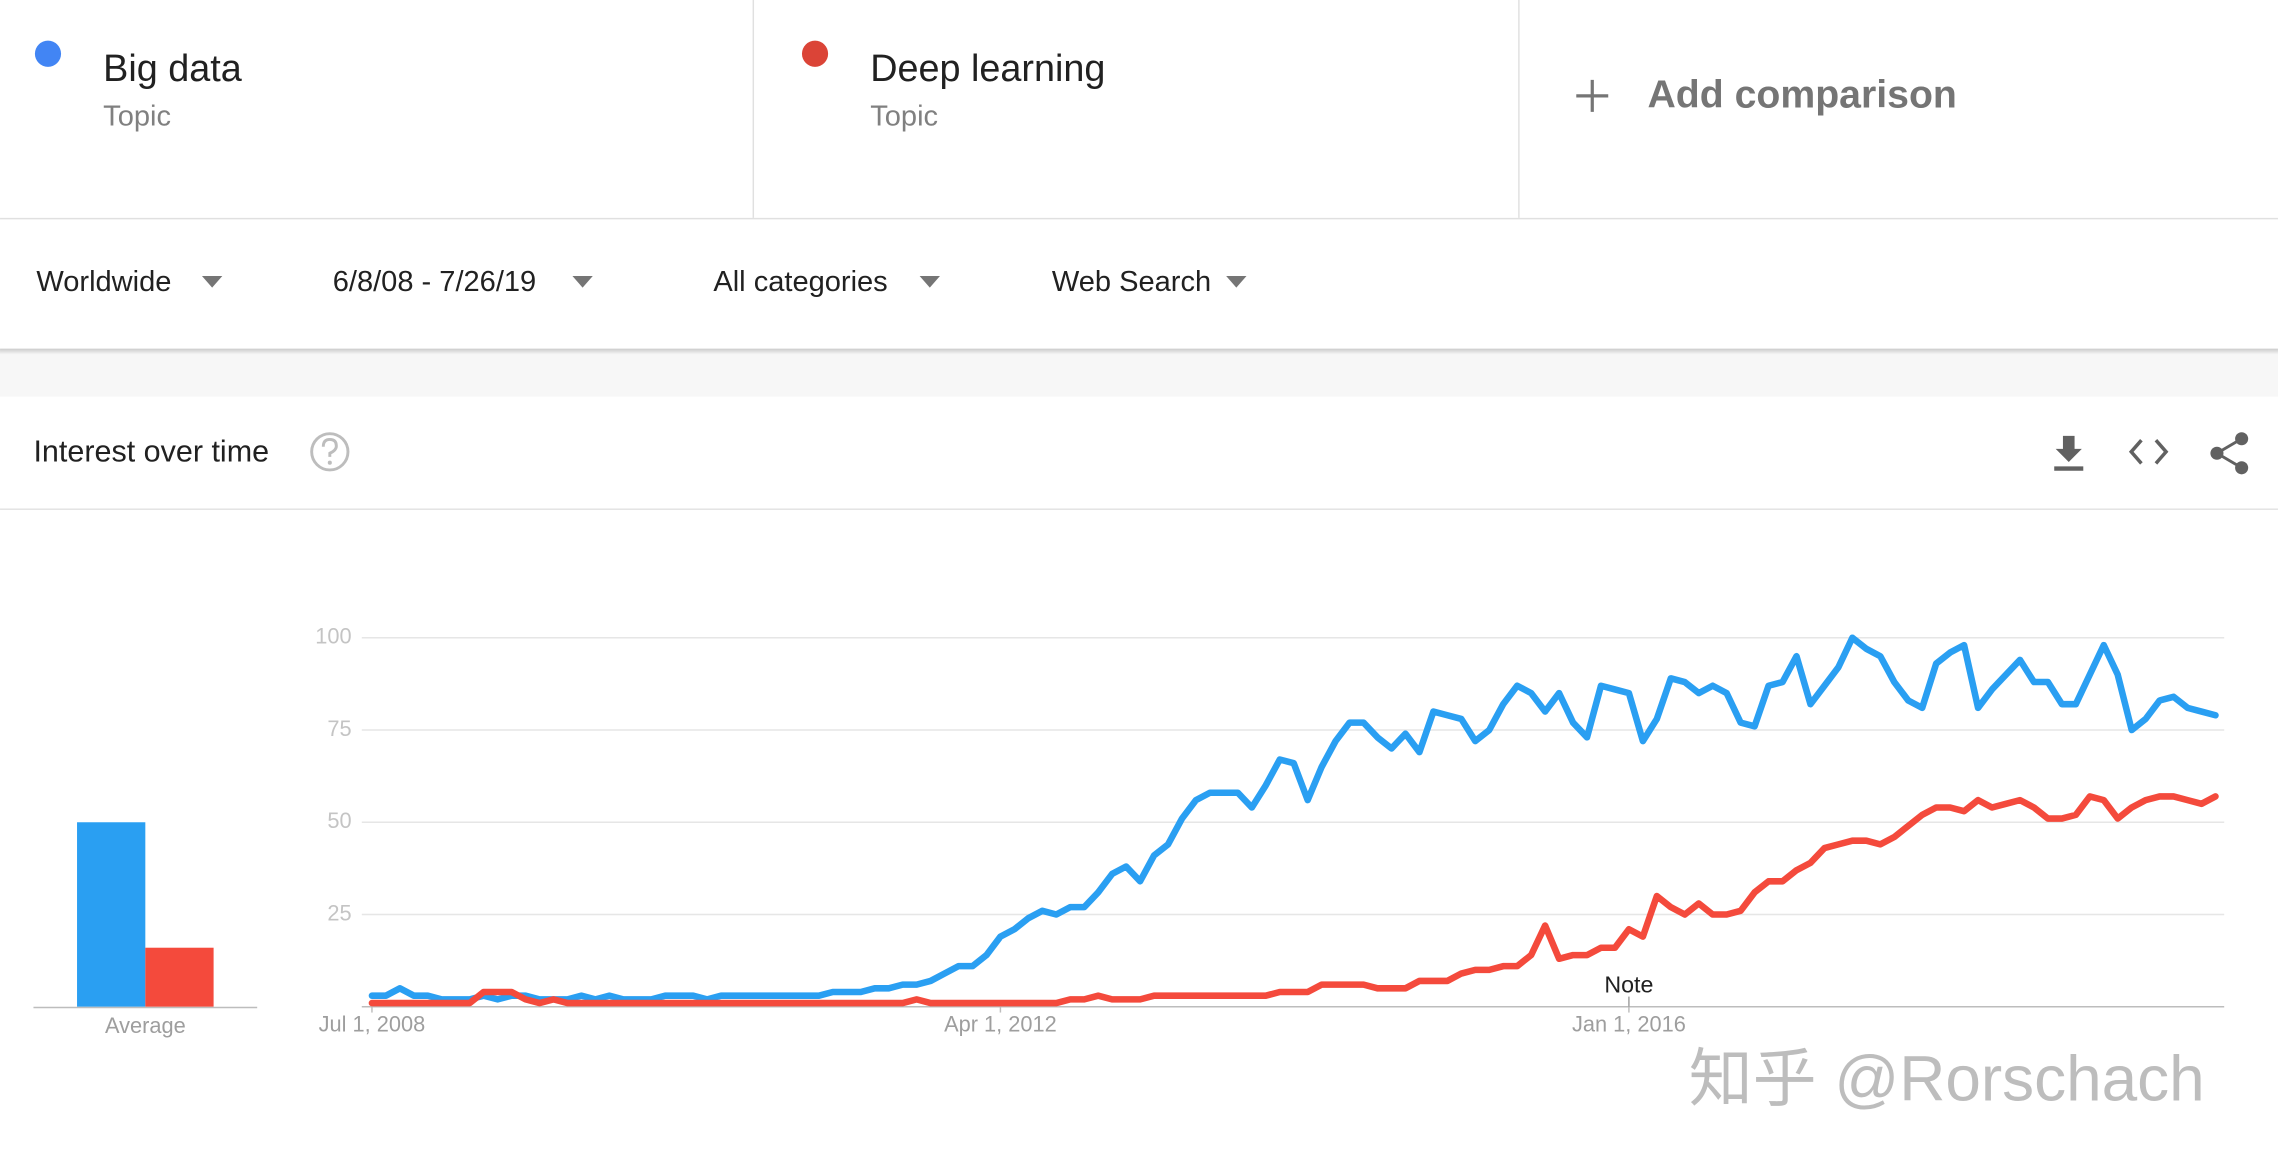  Describe the element at coordinates (339, 728) in the screenshot. I see `y-tick-label: 75` at that location.